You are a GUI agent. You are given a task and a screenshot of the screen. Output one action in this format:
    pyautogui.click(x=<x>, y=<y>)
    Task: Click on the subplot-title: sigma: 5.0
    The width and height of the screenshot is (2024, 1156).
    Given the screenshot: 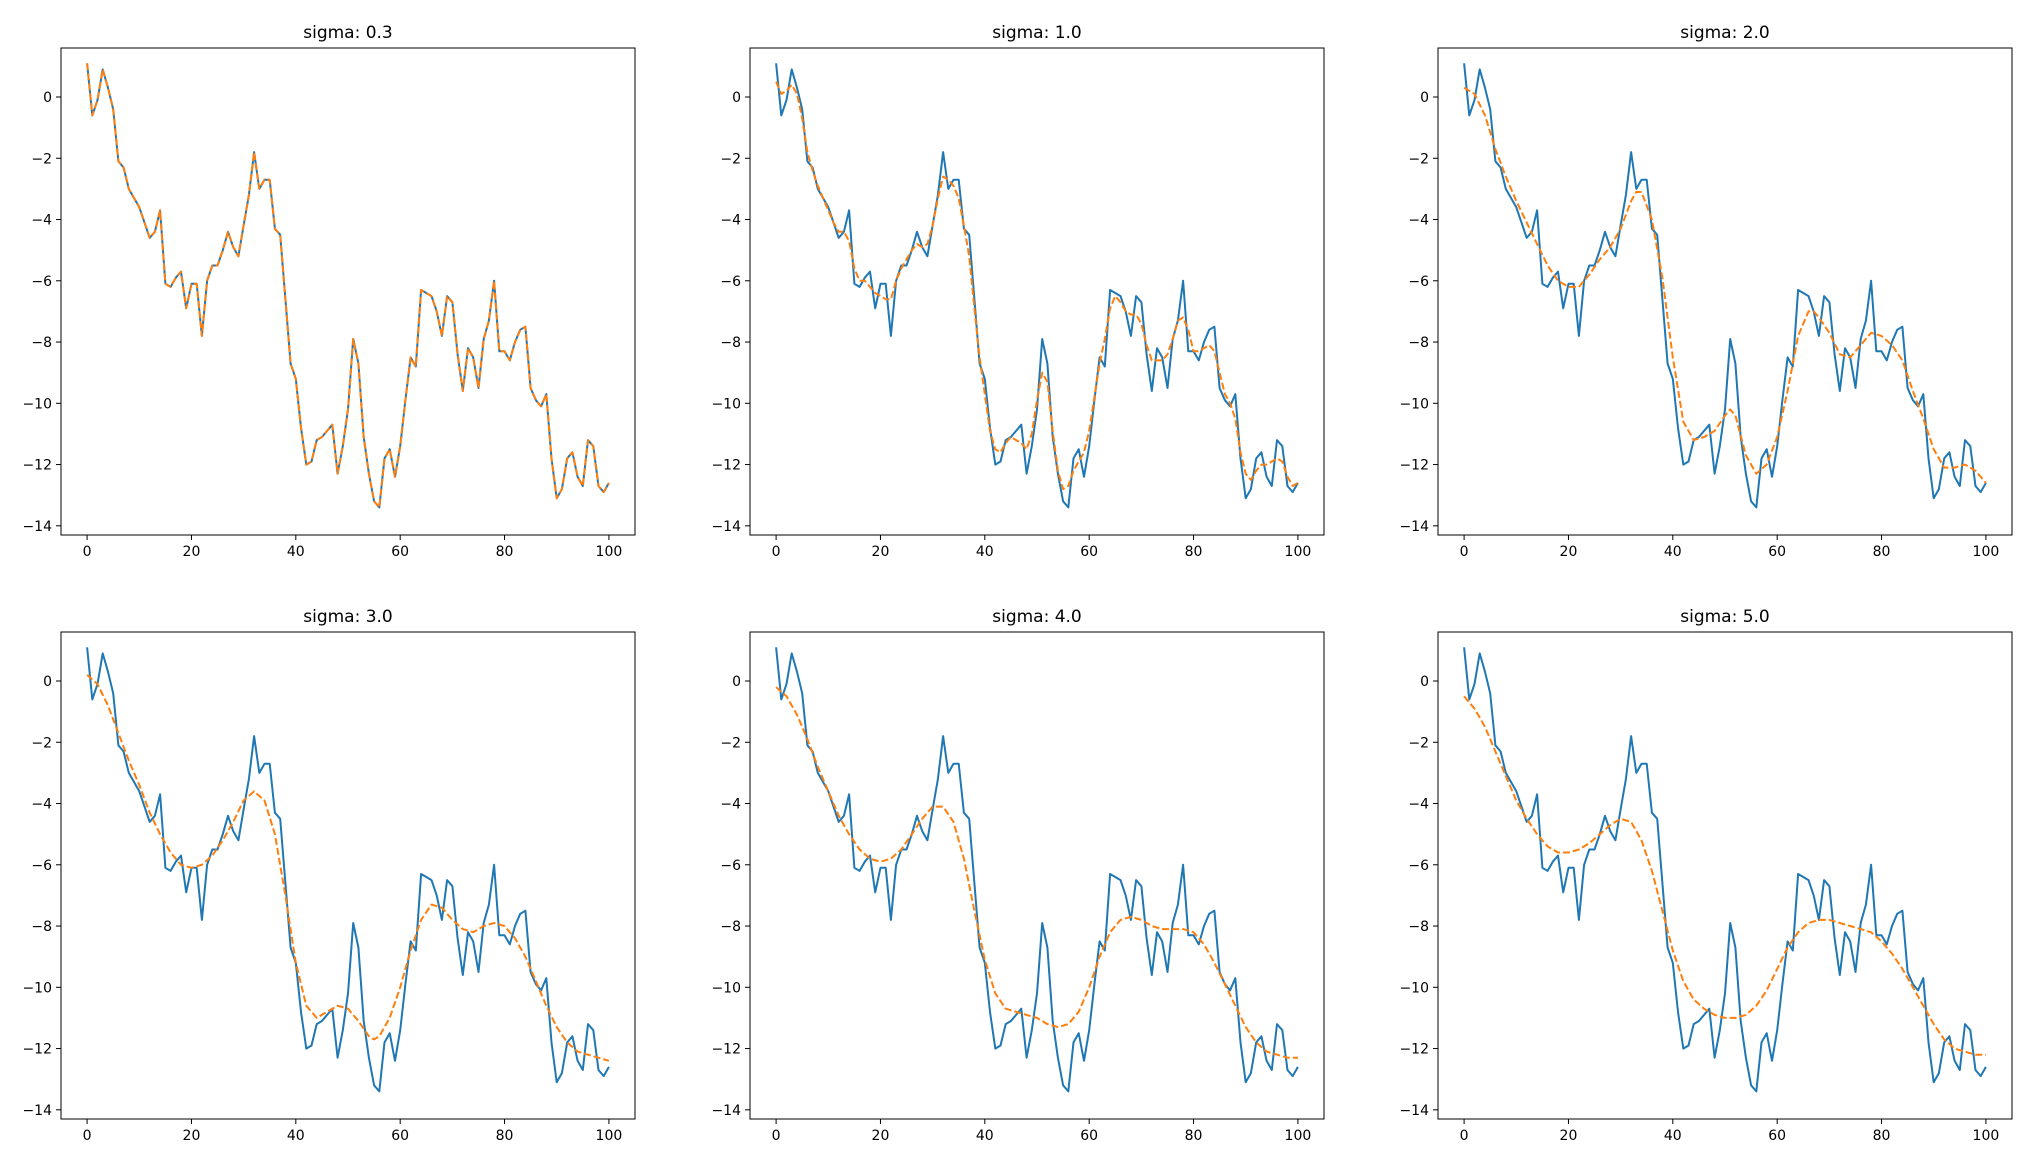 What is the action you would take?
    pyautogui.click(x=1725, y=617)
    